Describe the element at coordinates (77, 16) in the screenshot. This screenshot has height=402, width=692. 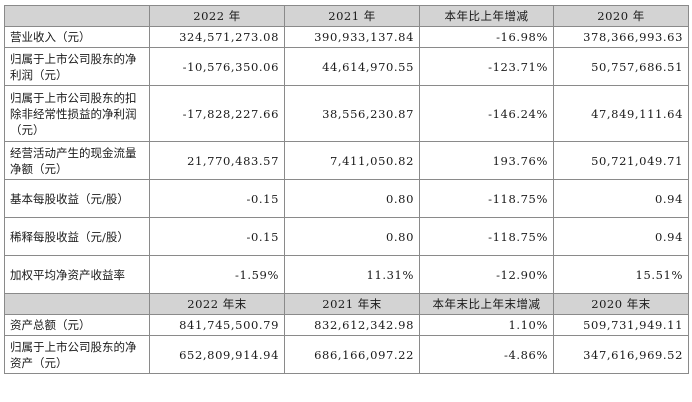
I see `header-corner` at that location.